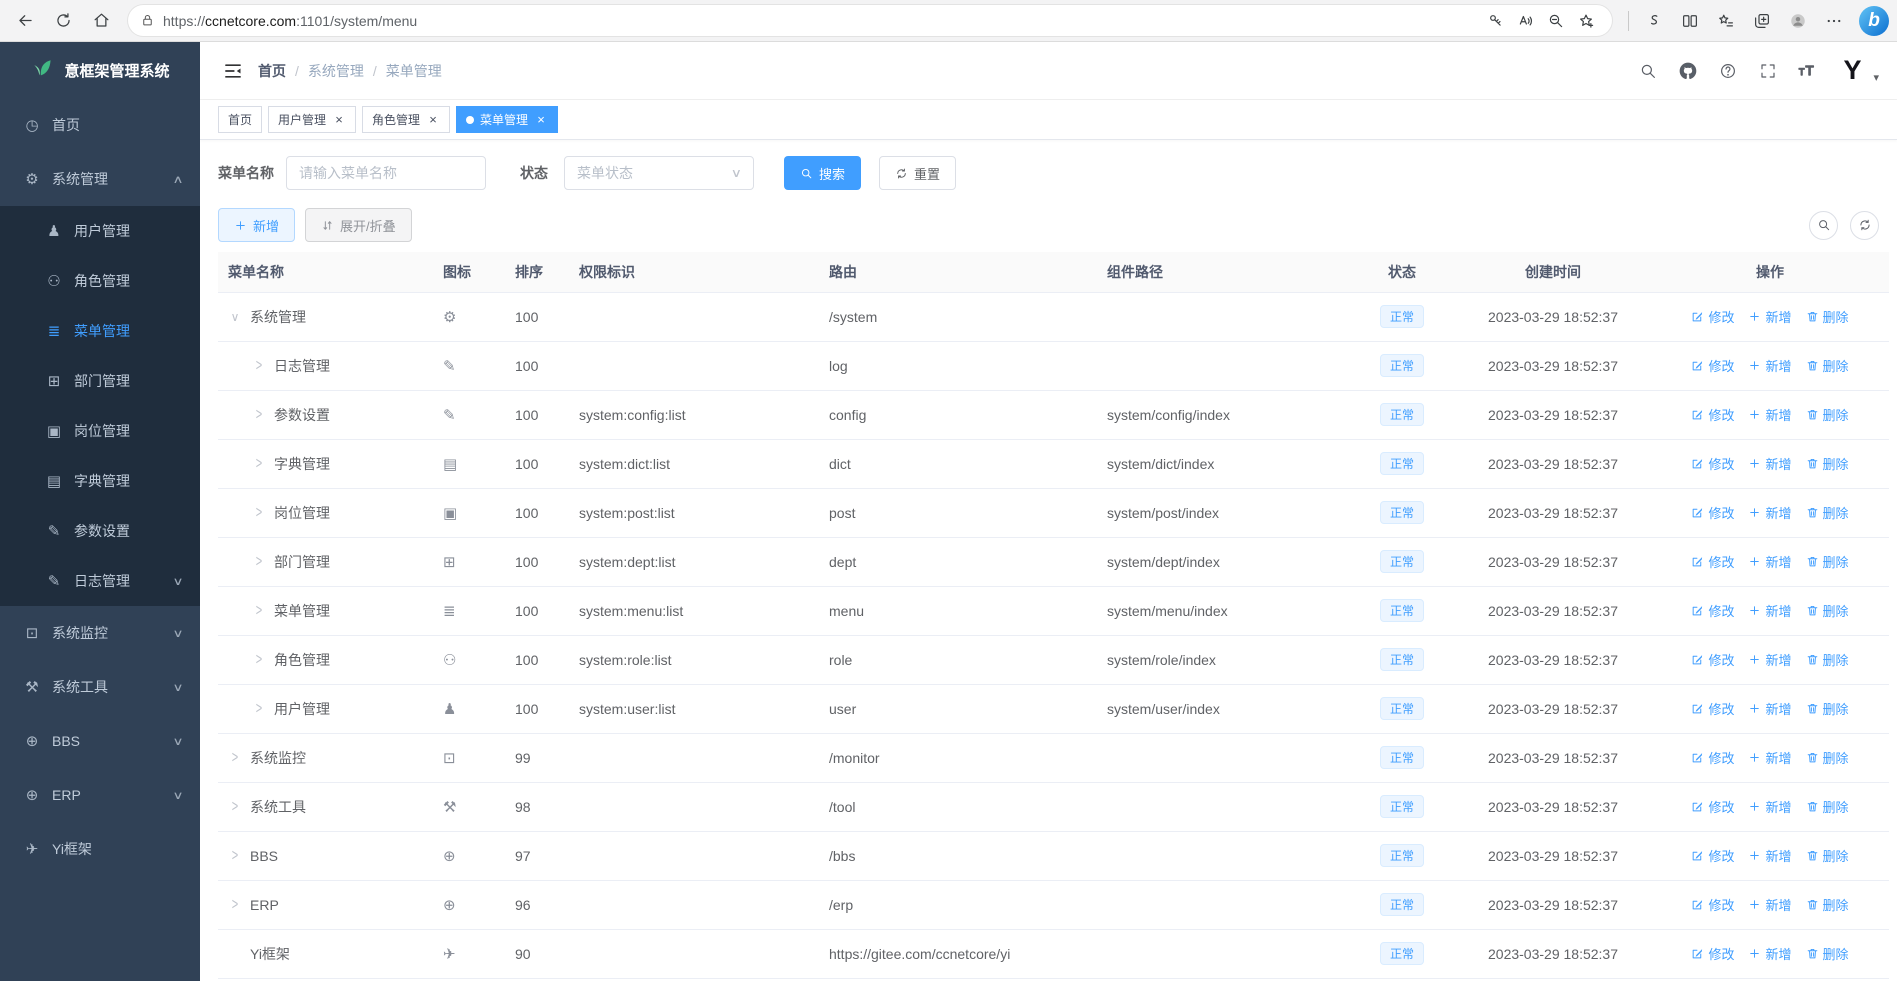 Image resolution: width=1897 pixels, height=981 pixels. What do you see at coordinates (1798, 21) in the screenshot?
I see `profile-avatar` at bounding box center [1798, 21].